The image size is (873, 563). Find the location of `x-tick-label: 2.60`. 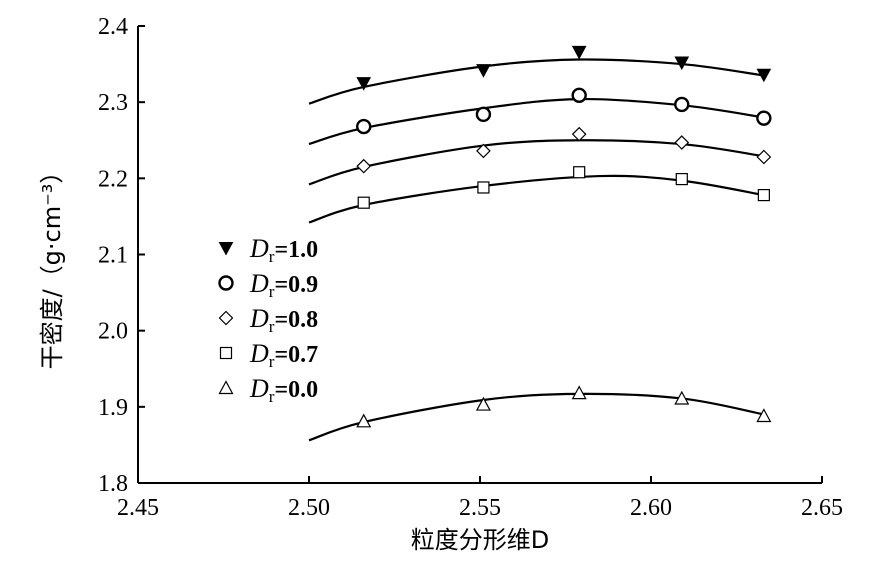

x-tick-label: 2.60 is located at coordinates (651, 508).